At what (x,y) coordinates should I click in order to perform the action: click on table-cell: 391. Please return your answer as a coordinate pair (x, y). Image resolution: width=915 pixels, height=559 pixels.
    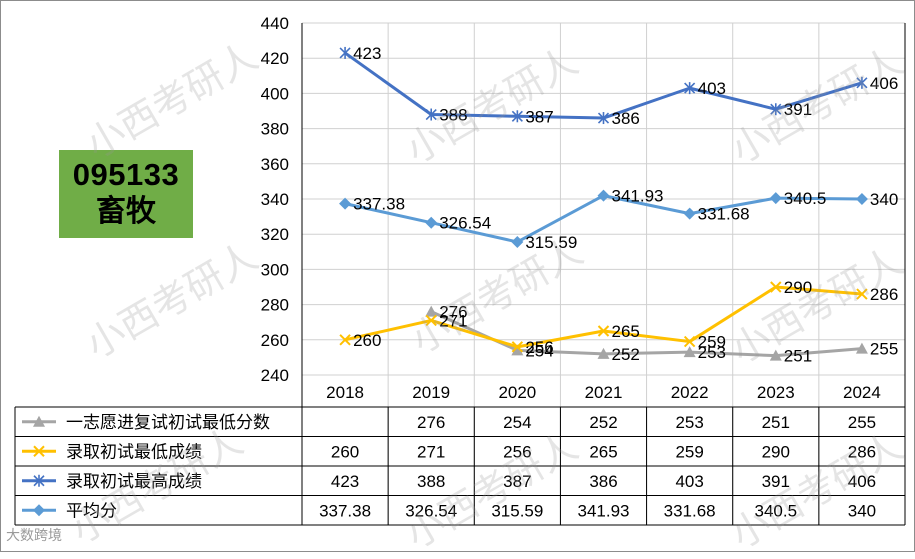
    Looking at the image, I should click on (776, 481).